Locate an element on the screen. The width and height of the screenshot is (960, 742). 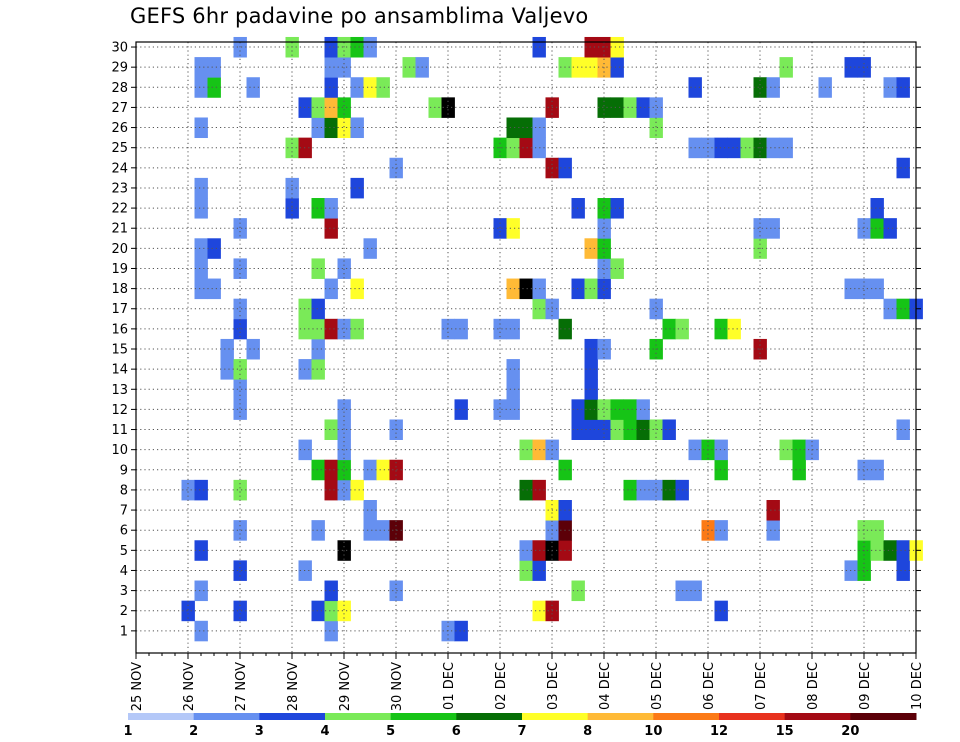
y-tick-label: 6 is located at coordinates (124, 531).